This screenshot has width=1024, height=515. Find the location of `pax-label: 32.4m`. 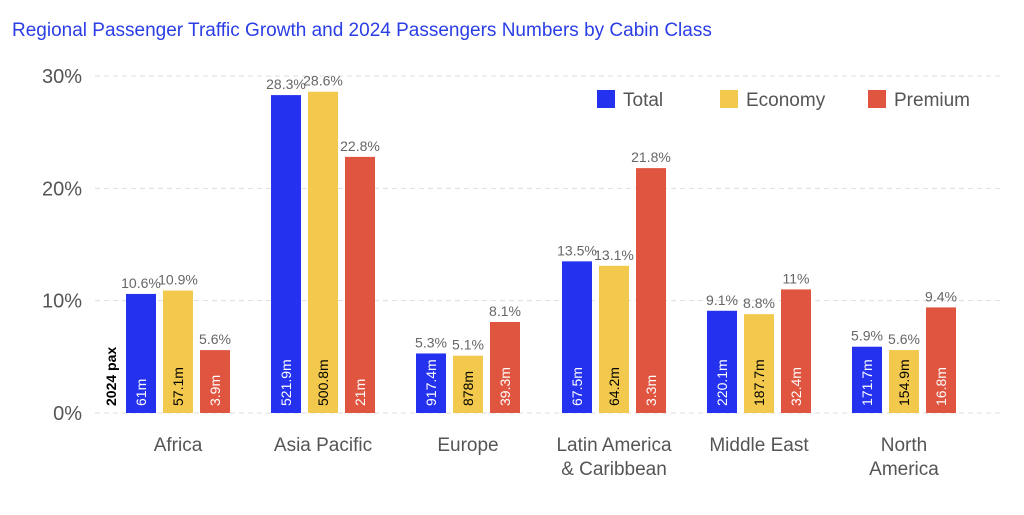

pax-label: 32.4m is located at coordinates (796, 386).